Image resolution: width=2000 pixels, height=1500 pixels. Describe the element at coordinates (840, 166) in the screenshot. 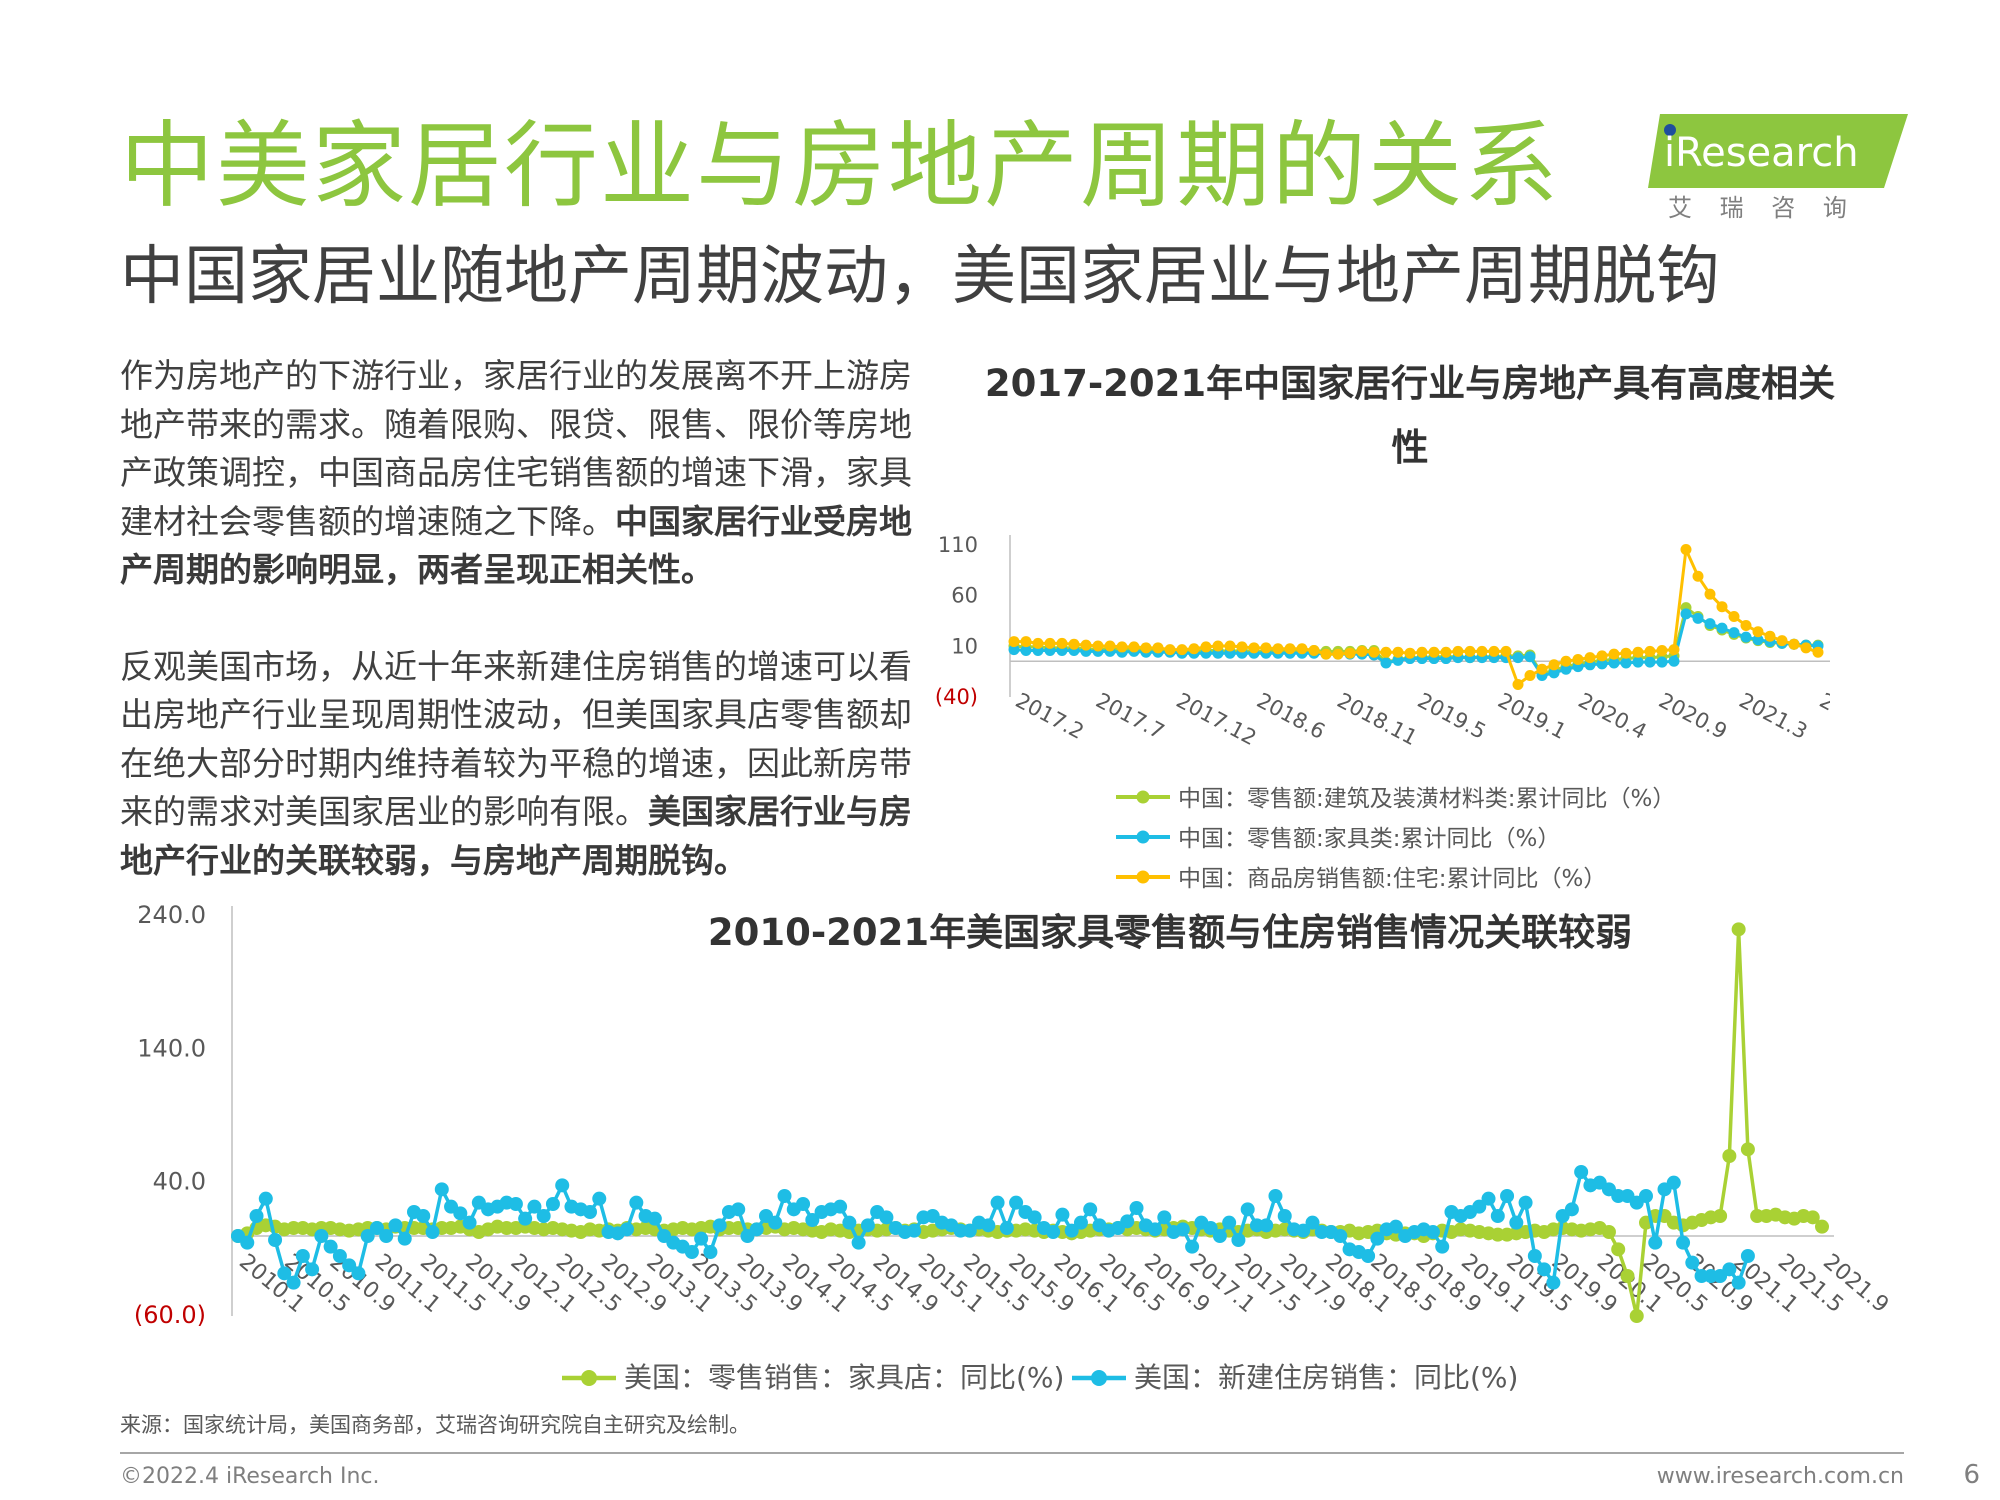

I see `page-title: 中美家居行业与房地产周期的关系` at that location.